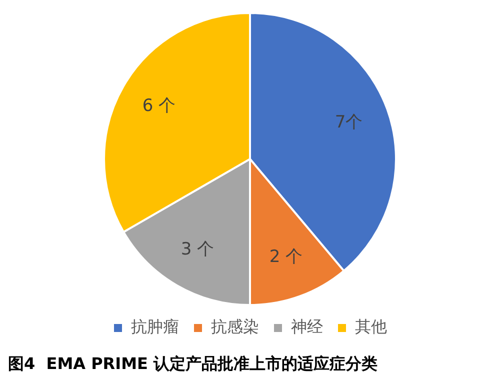 Image resolution: width=500 pixels, height=390 pixels. Describe the element at coordinates (371, 326) in the screenshot. I see `legend-label: 其他` at that location.